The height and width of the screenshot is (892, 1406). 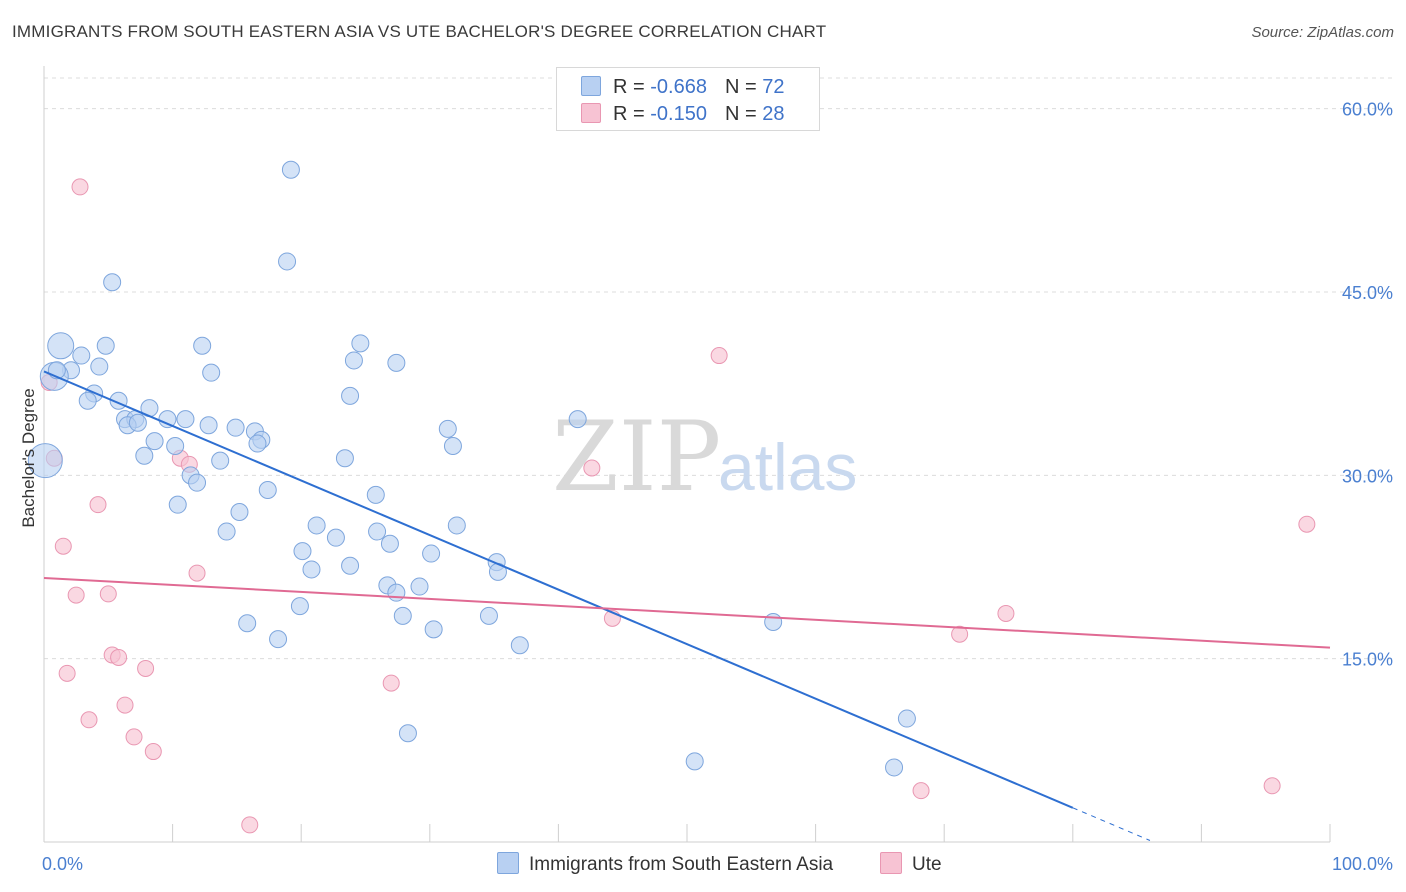 I want to click on bottom-legend-label-sea: Immigrants from South Eastern Asia, so click(x=681, y=864).